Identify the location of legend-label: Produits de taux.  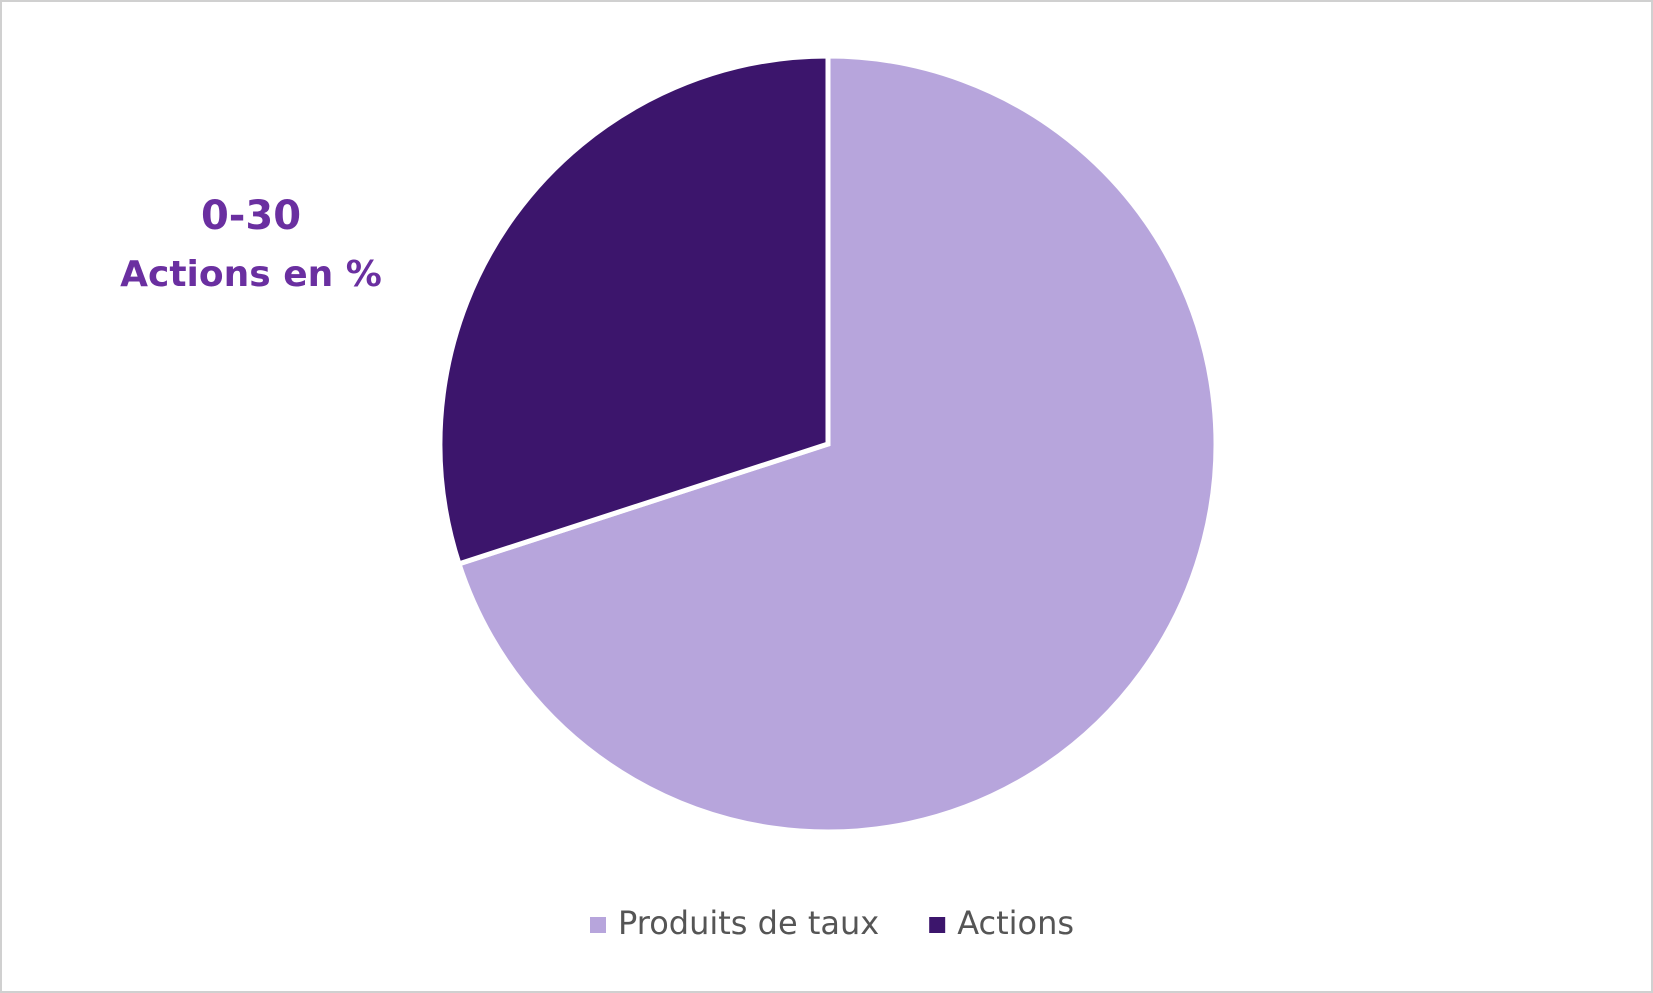
(748, 923).